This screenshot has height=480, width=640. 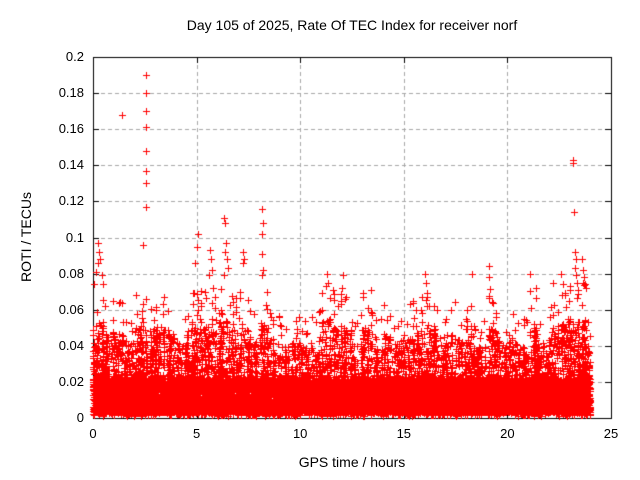 What do you see at coordinates (71, 129) in the screenshot?
I see `y-tick-label: 0.16` at bounding box center [71, 129].